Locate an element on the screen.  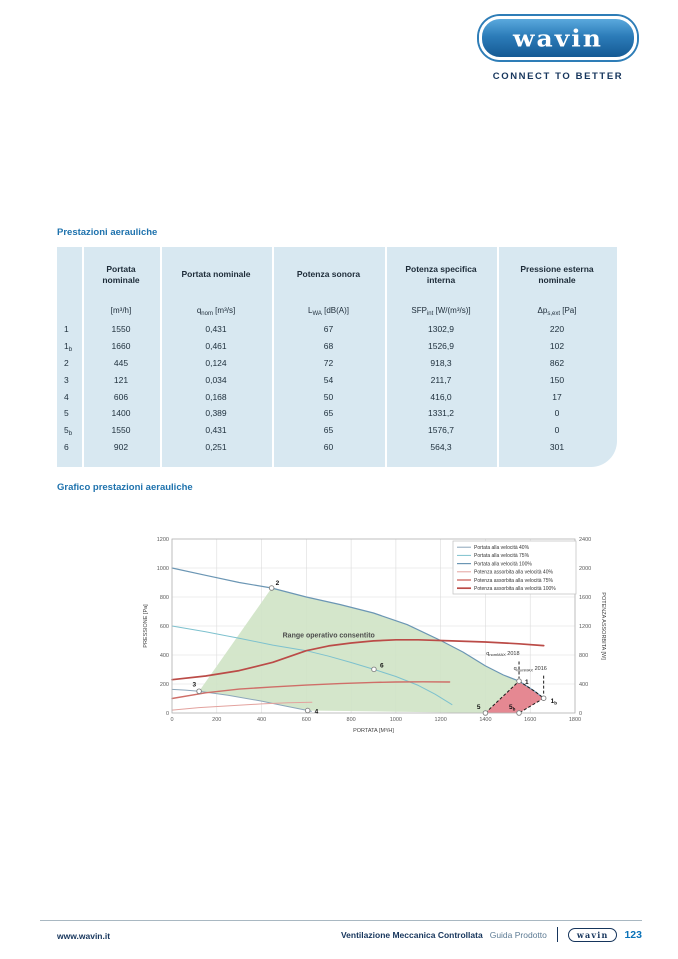
x-tick: 1800 is located at coordinates (575, 720).